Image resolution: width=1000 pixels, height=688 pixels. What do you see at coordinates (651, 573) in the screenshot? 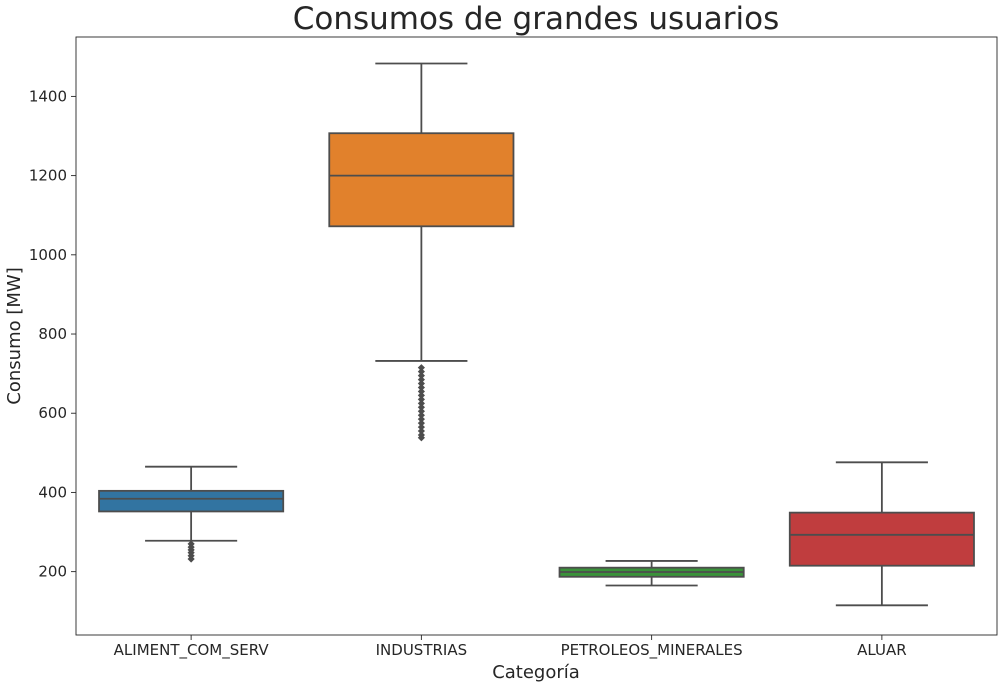
I see `box-petroleos-minerales` at bounding box center [651, 573].